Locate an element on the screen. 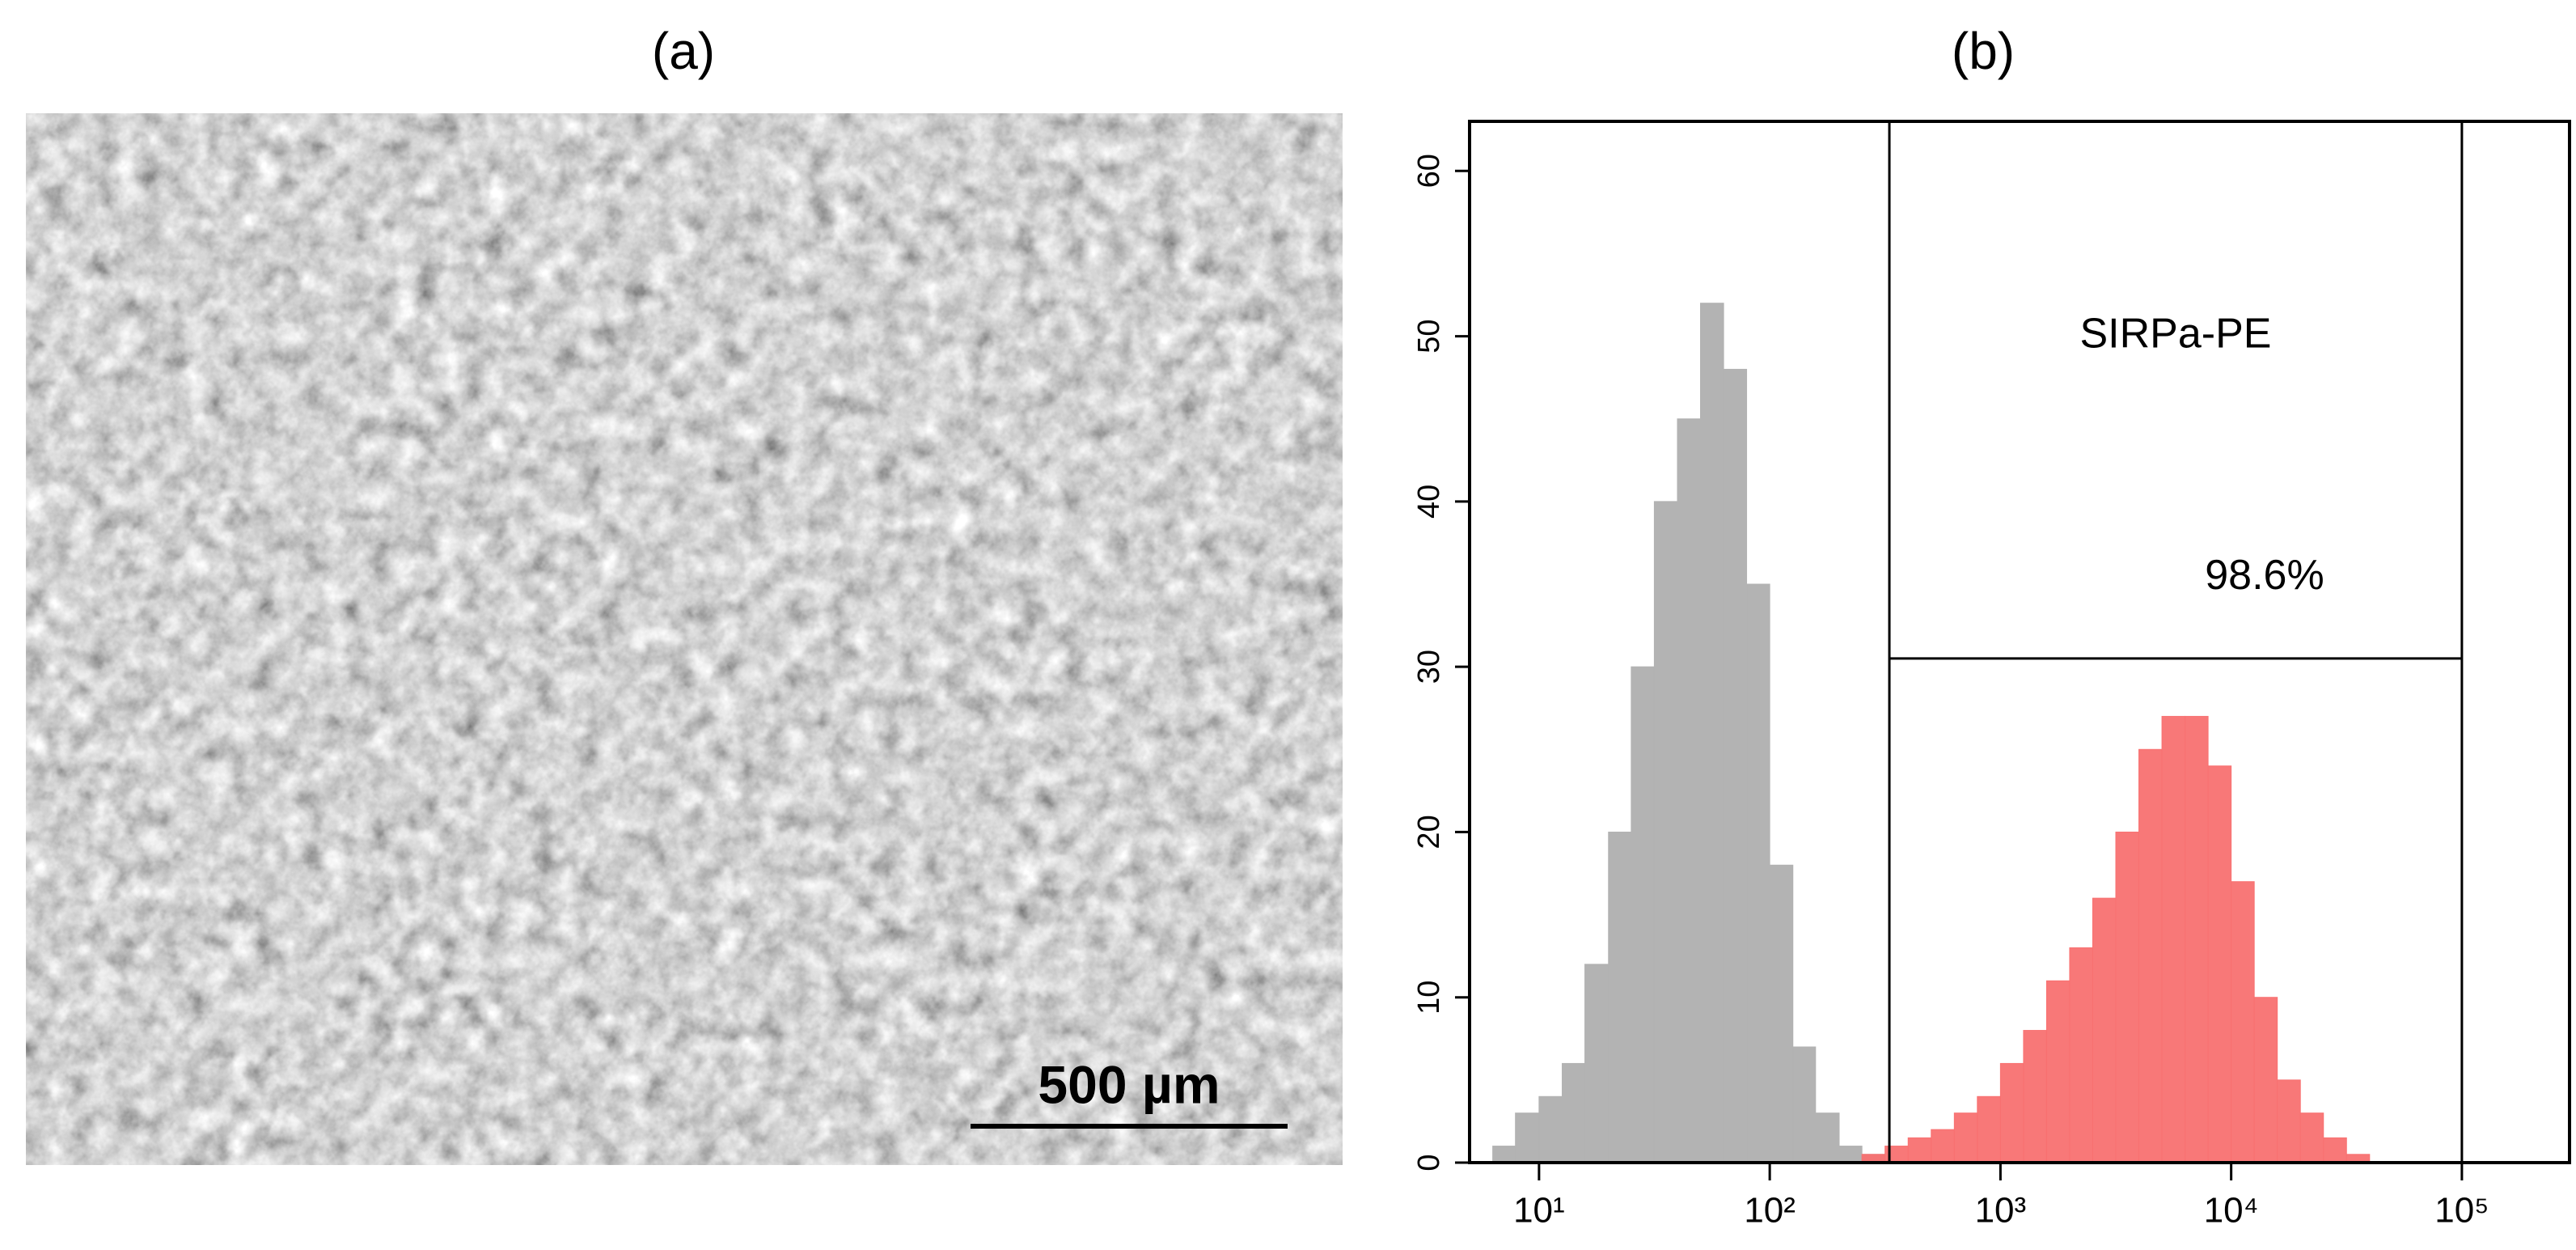  y-tick-label: 20 is located at coordinates (1429, 832).